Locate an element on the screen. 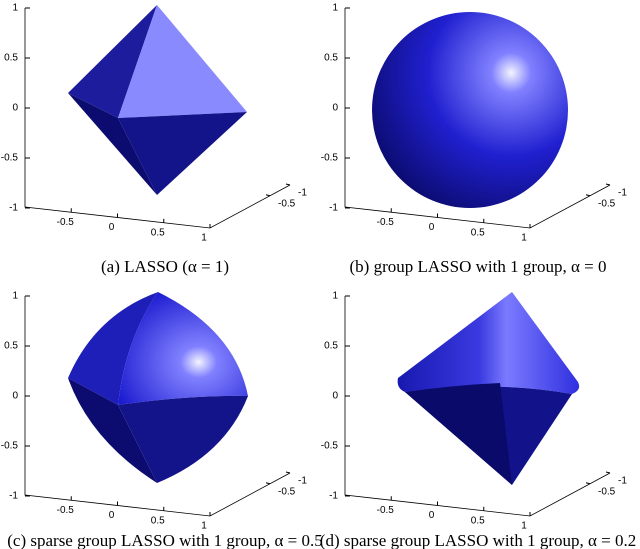 The height and width of the screenshot is (549, 640). sphere is located at coordinates (470, 110).